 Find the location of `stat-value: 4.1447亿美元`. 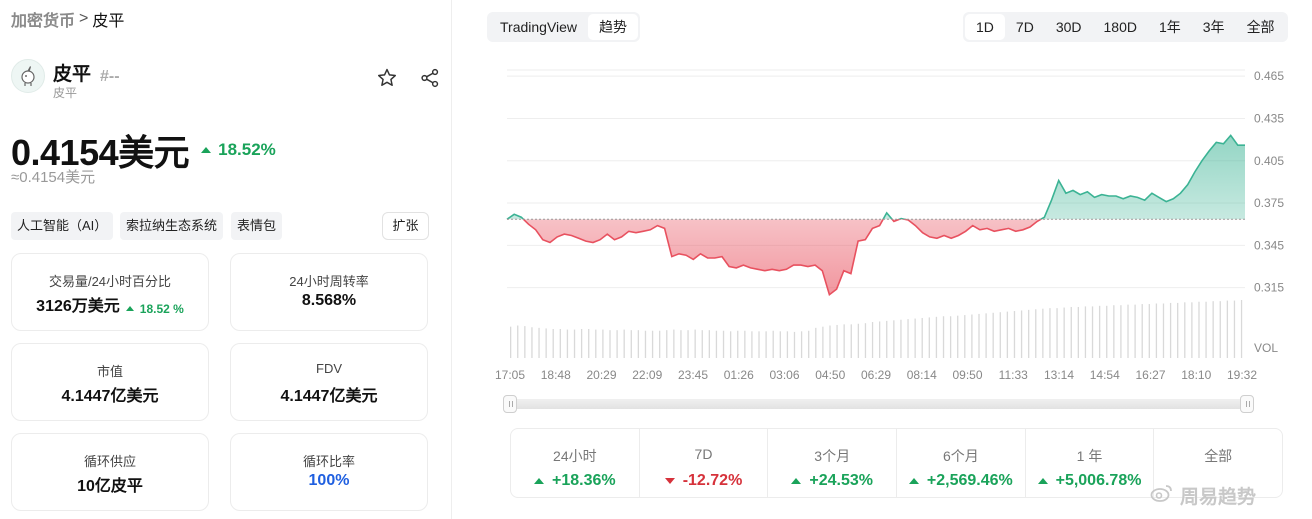

stat-value: 4.1447亿美元 is located at coordinates (110, 396).